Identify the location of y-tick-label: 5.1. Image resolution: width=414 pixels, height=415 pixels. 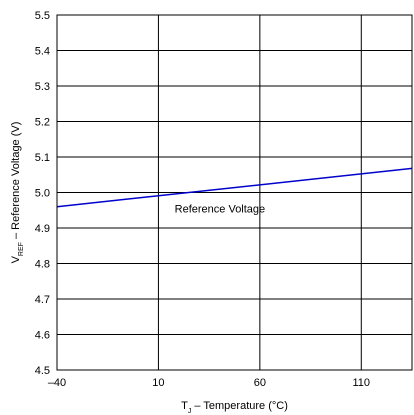
(42, 158).